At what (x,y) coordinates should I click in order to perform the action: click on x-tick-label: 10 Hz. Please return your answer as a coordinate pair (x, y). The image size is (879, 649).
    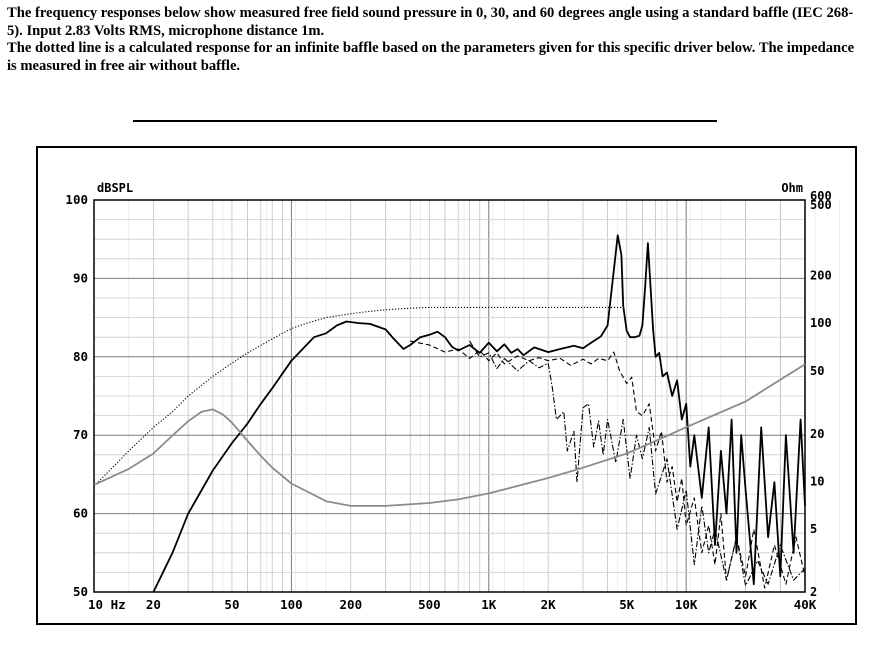
    Looking at the image, I should click on (107, 604).